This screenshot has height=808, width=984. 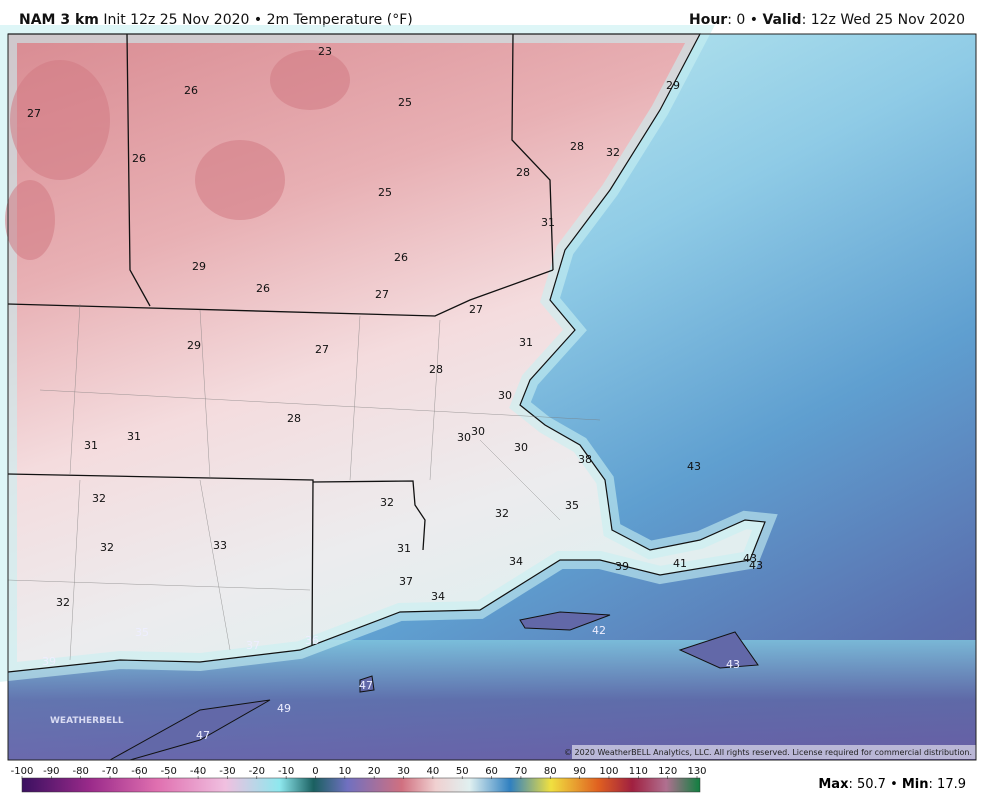 What do you see at coordinates (169, 771) in the screenshot?
I see `colorbar-tick-label: -50` at bounding box center [169, 771].